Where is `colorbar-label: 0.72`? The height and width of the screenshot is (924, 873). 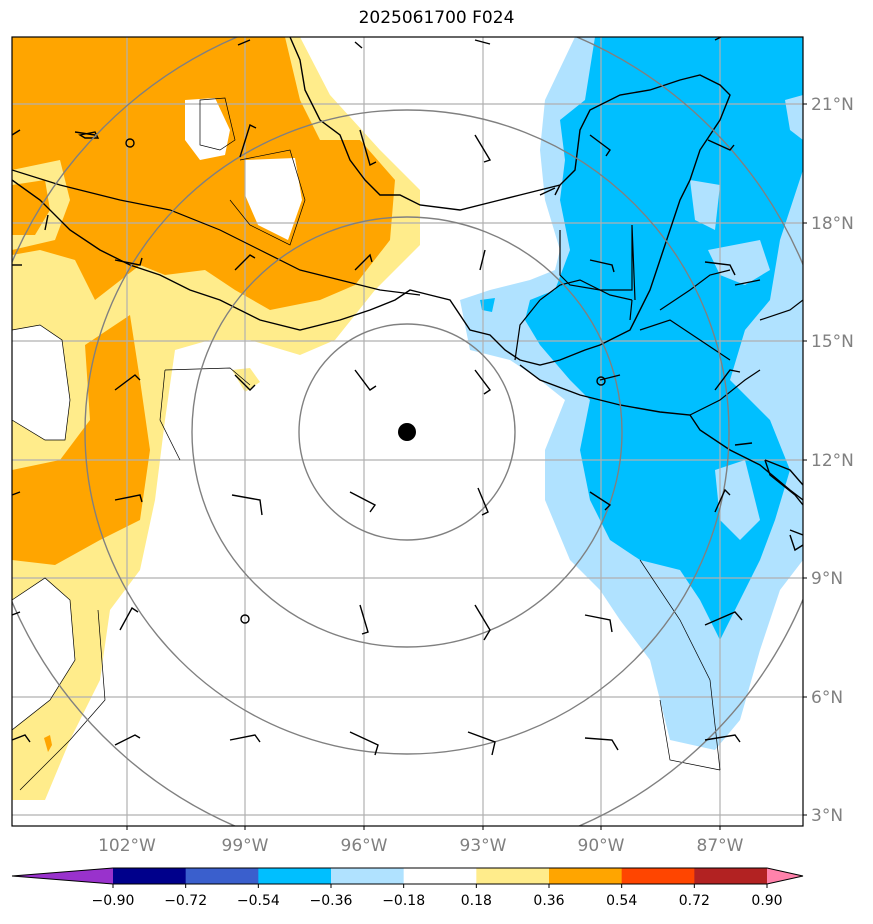
colorbar-label: 0.72 is located at coordinates (694, 901).